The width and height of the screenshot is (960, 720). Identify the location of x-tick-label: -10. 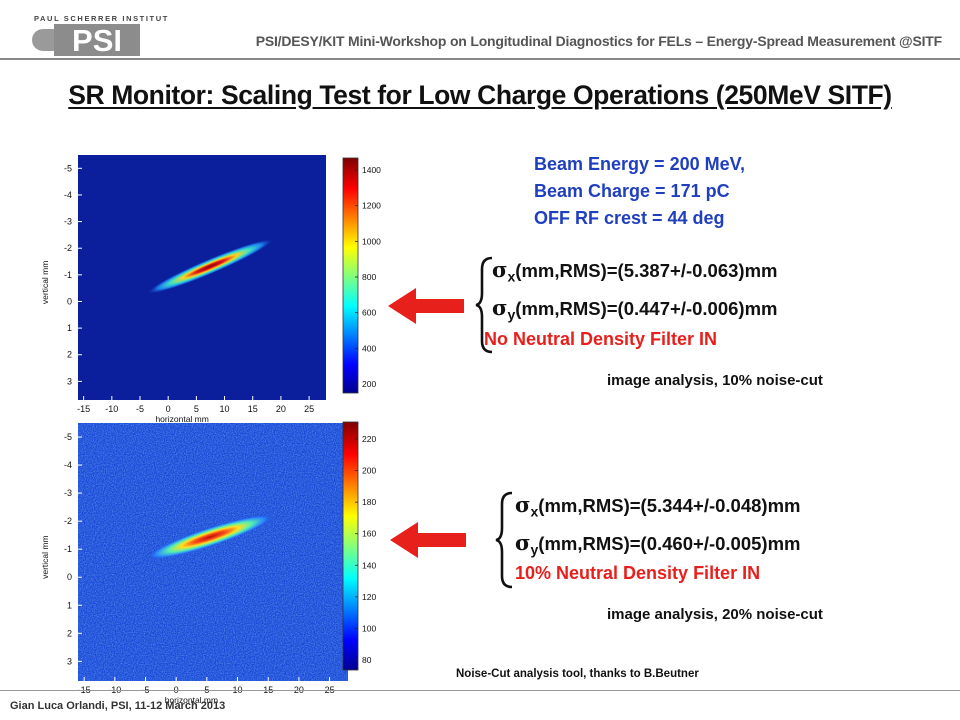
(111, 409).